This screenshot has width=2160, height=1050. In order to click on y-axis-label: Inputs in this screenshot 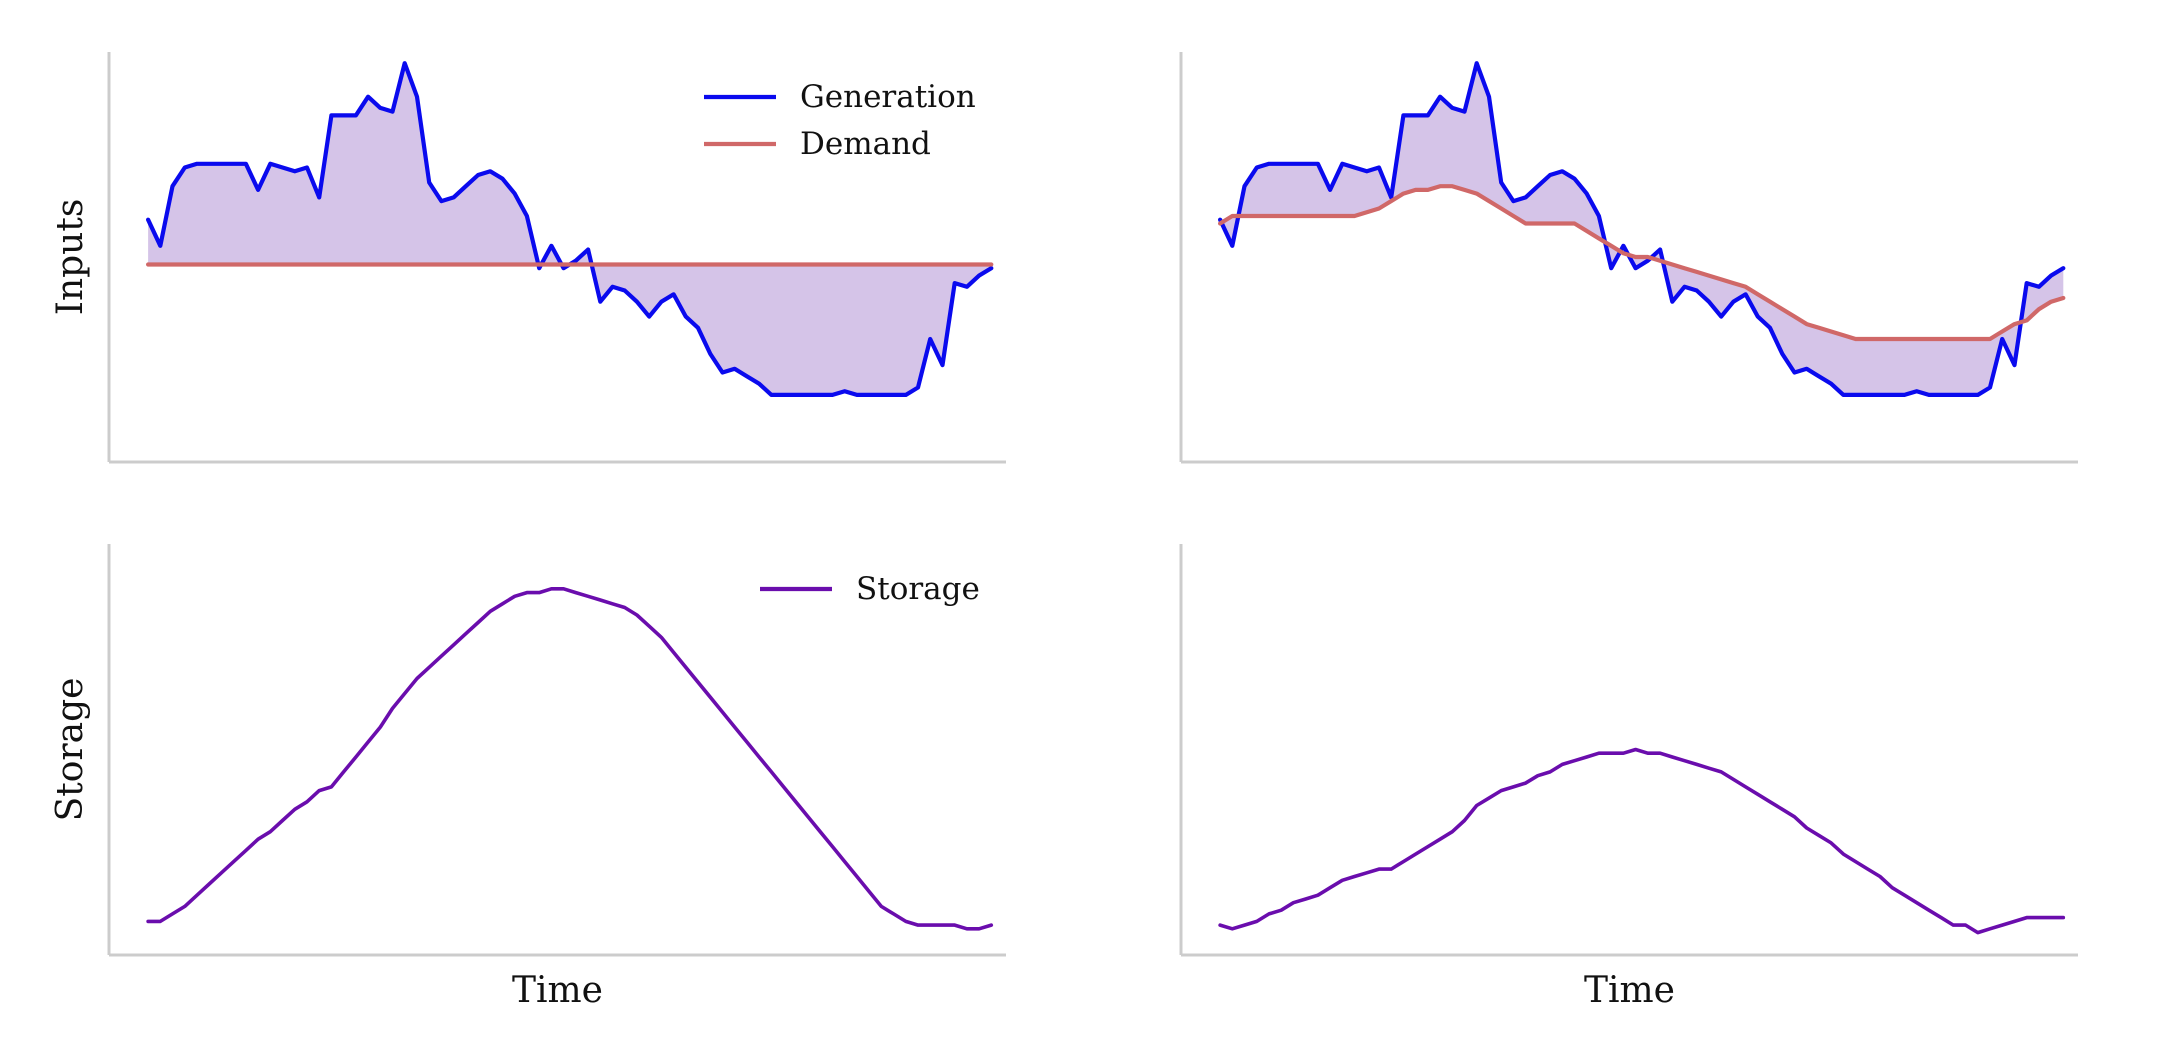, I will do `click(70, 257)`.